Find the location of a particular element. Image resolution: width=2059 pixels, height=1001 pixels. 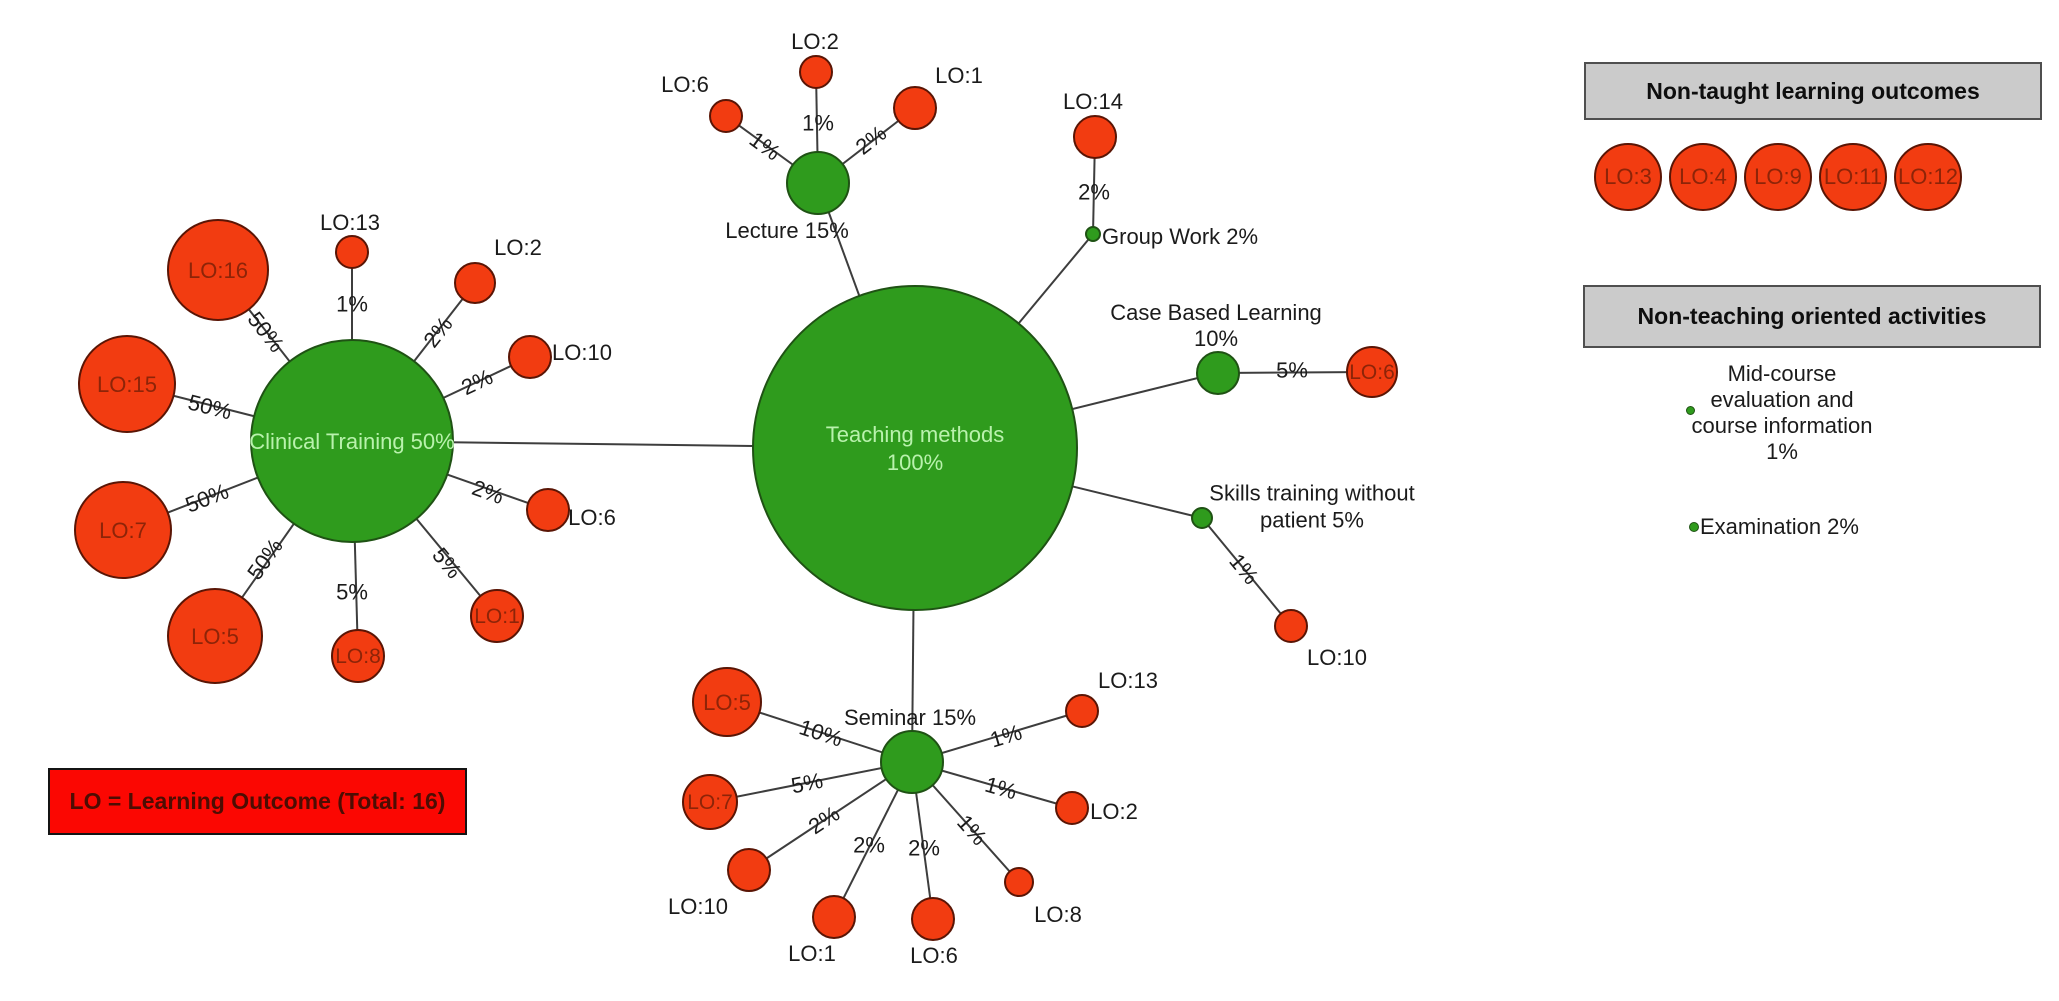

label-sem-lo13: LO:13 is located at coordinates (1128, 680).